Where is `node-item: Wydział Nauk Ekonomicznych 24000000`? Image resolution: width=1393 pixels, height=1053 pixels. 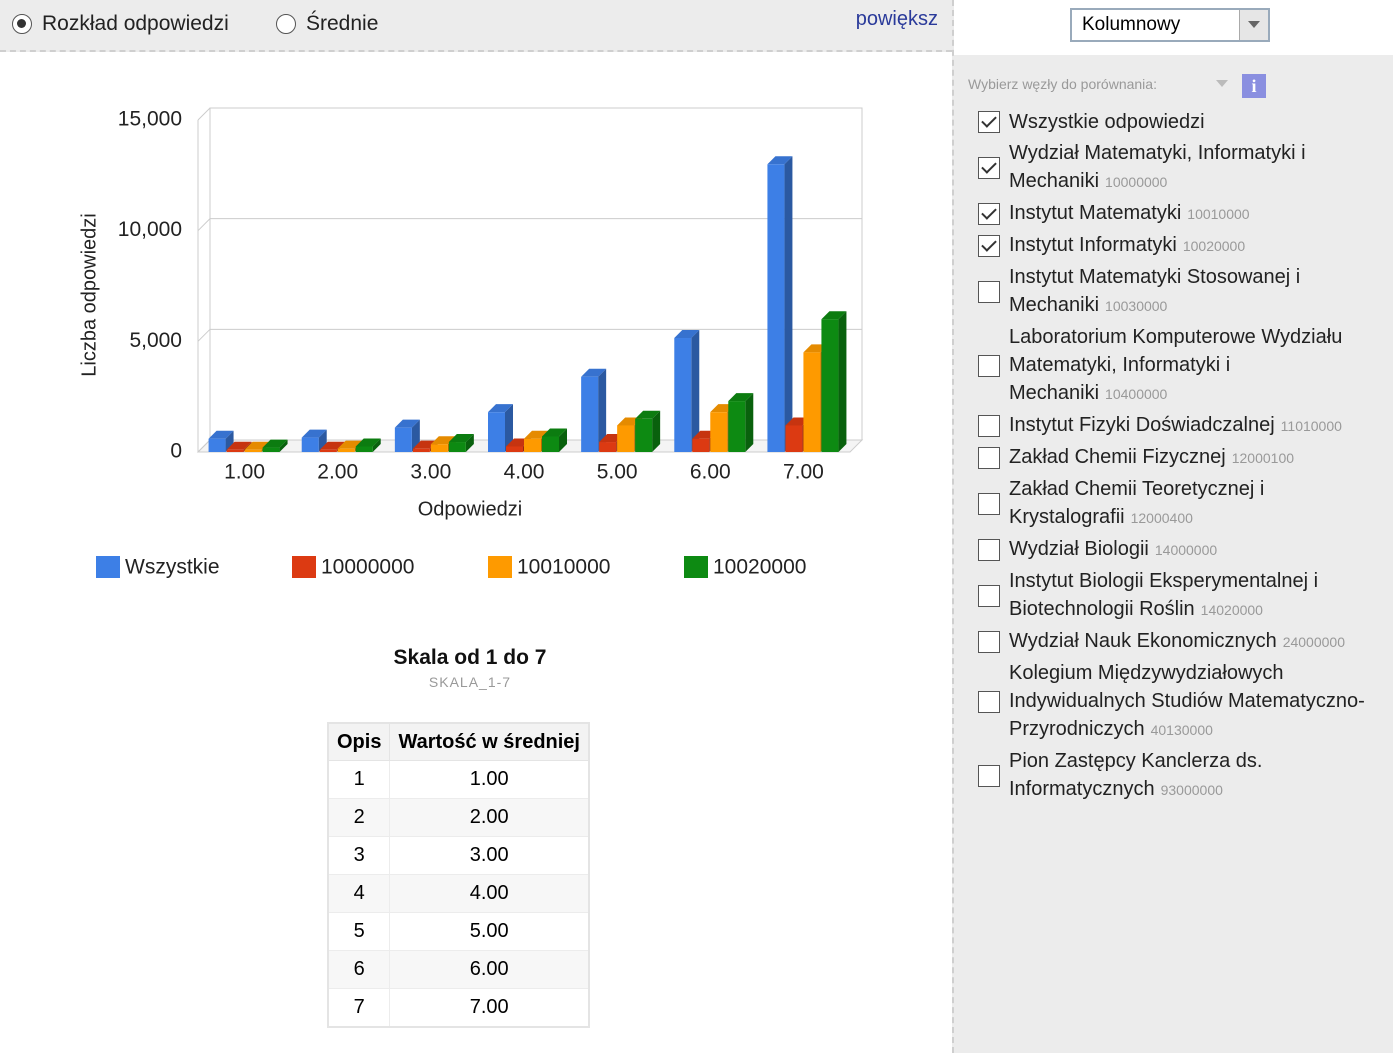
node-item: Wydział Nauk Ekonomicznych 24000000 is located at coordinates (1178, 641).